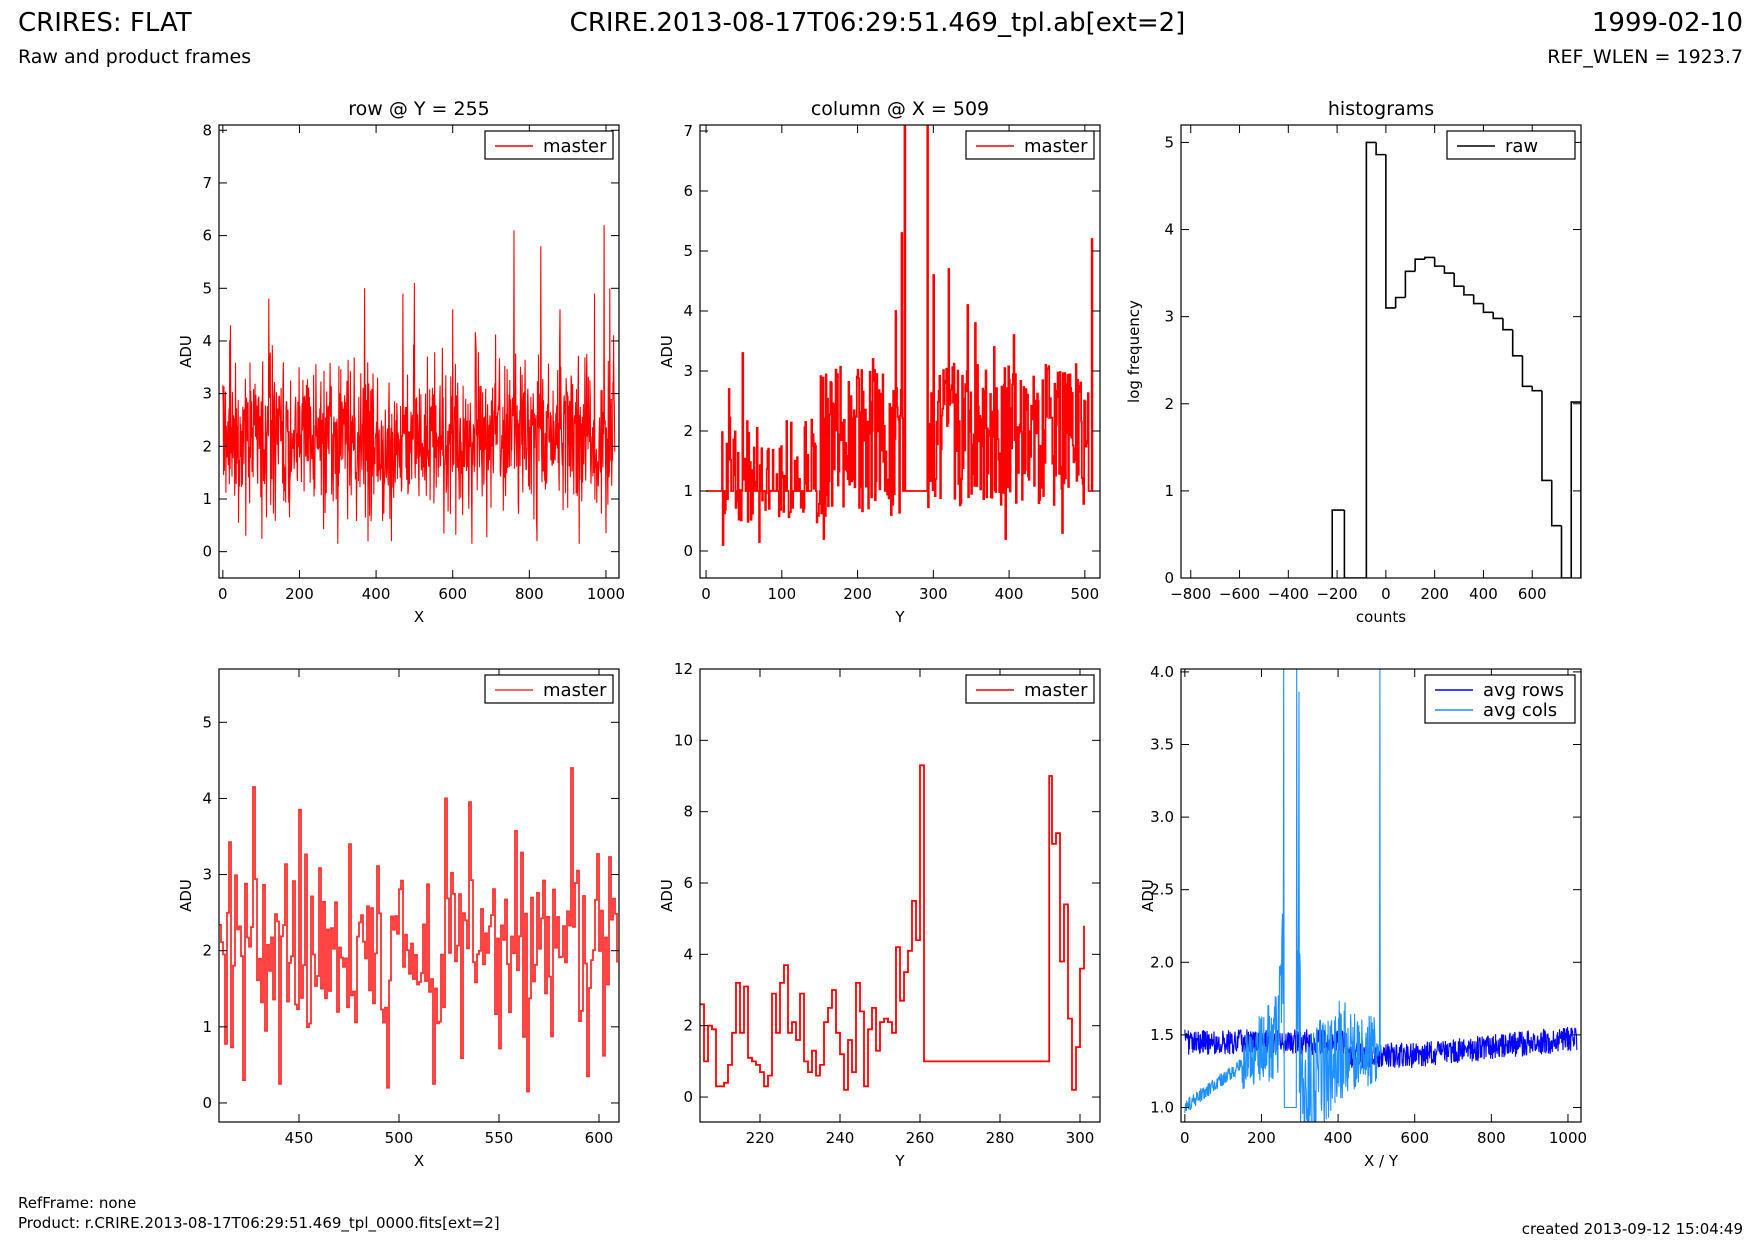  I want to click on y-tick-label: 1.0, so click(1162, 1107).